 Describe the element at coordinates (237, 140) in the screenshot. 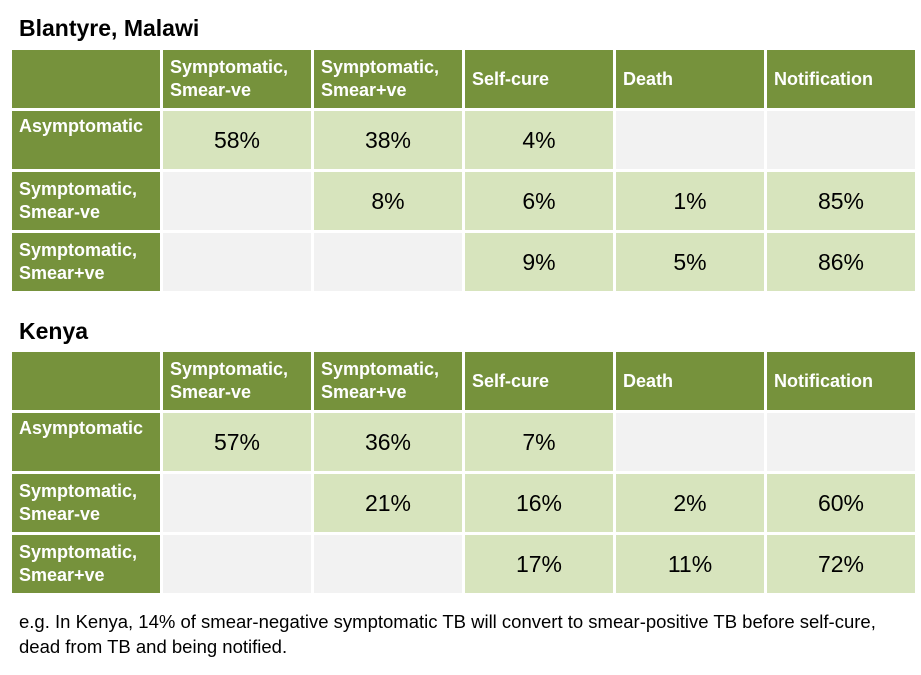

I see `table-cell: 58%` at that location.